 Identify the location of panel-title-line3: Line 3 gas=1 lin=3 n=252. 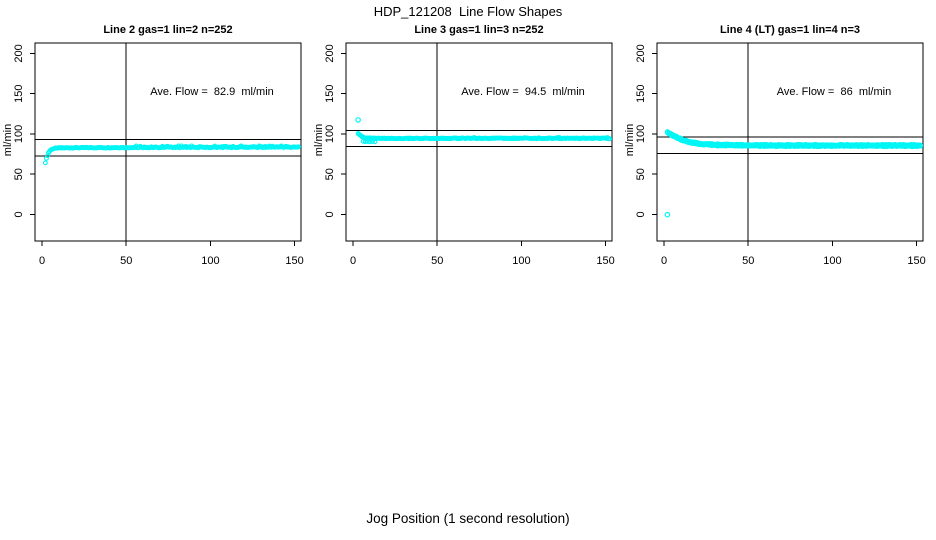
(479, 30).